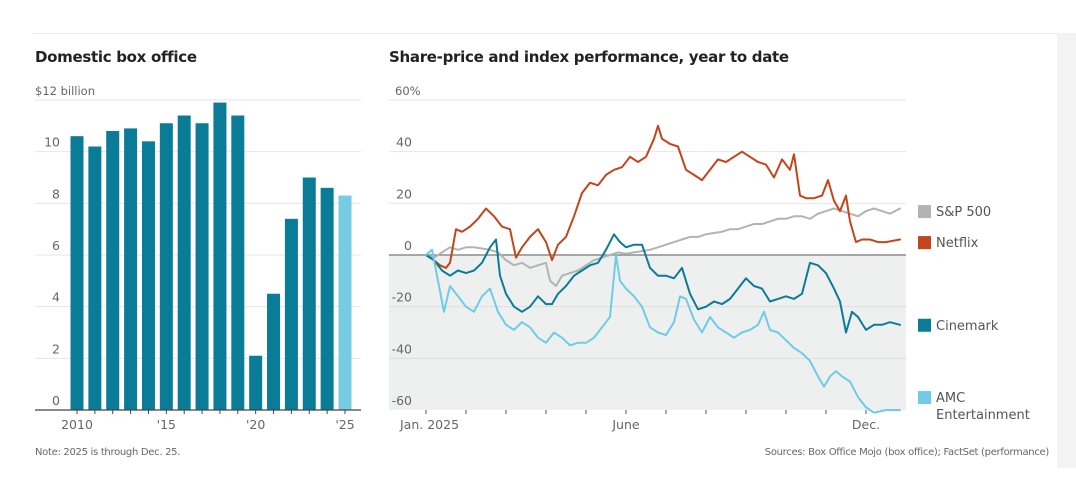  I want to click on bar-2019, so click(238, 262).